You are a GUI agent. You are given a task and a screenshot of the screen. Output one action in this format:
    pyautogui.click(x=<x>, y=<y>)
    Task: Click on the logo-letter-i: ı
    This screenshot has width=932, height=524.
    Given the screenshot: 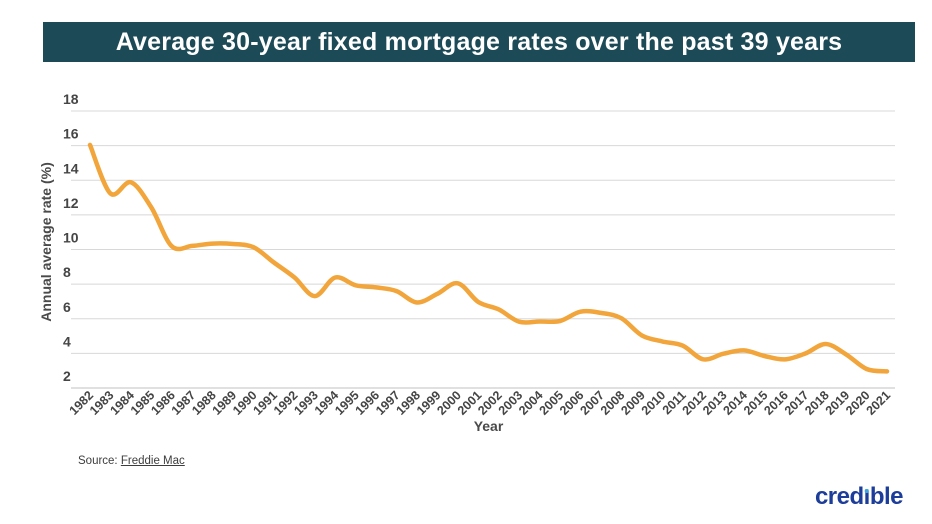 What is the action you would take?
    pyautogui.click(x=867, y=496)
    